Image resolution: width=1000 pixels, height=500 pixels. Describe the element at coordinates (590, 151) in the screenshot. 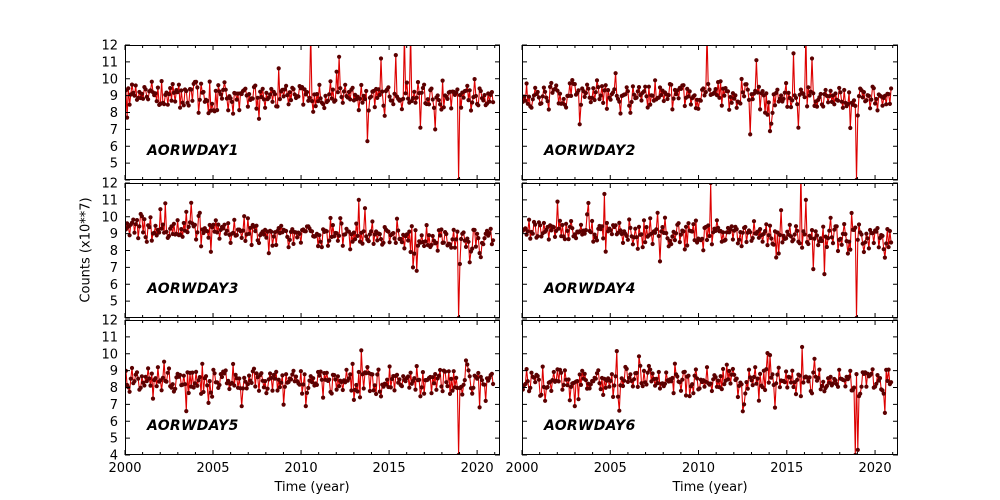

I see `panel-label-aorwday2: AORWDAY2` at that location.